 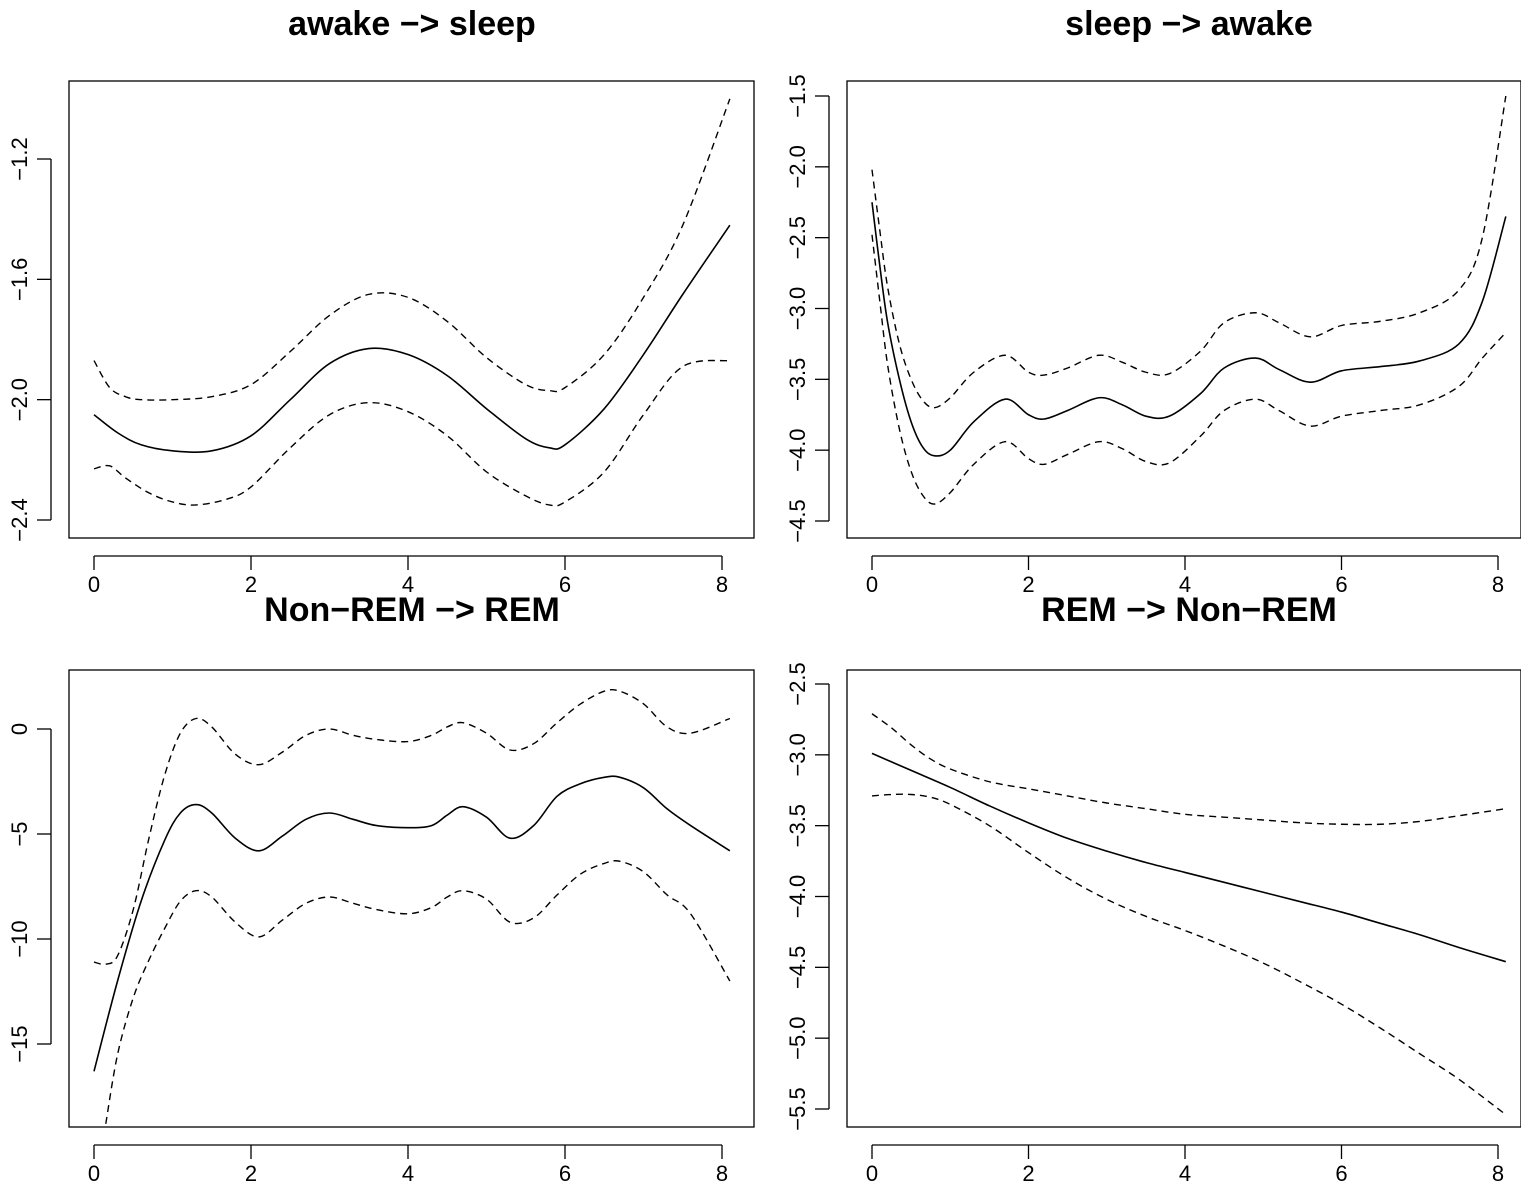 What do you see at coordinates (412, 24) in the screenshot?
I see `panel-title: awake −> sleep` at bounding box center [412, 24].